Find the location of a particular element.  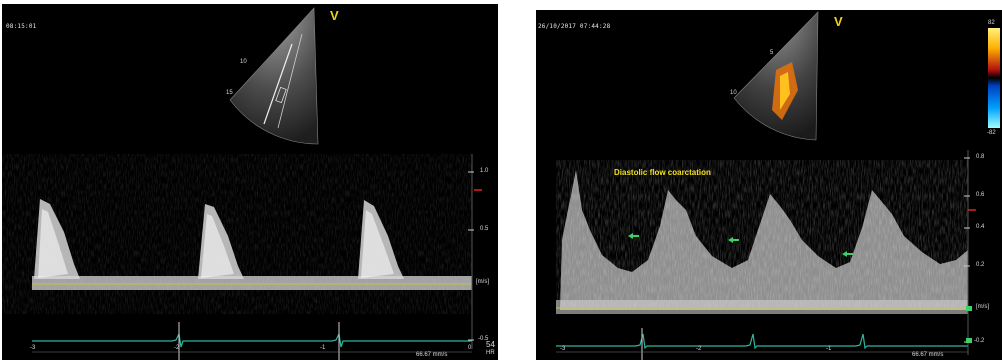

velocity-tick-label: -0.5 is located at coordinates (483, 339).